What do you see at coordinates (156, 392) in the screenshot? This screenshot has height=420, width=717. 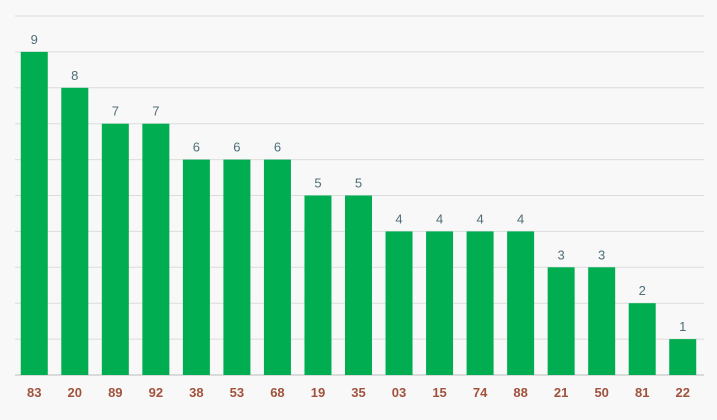 I see `category-label-92: 92` at bounding box center [156, 392].